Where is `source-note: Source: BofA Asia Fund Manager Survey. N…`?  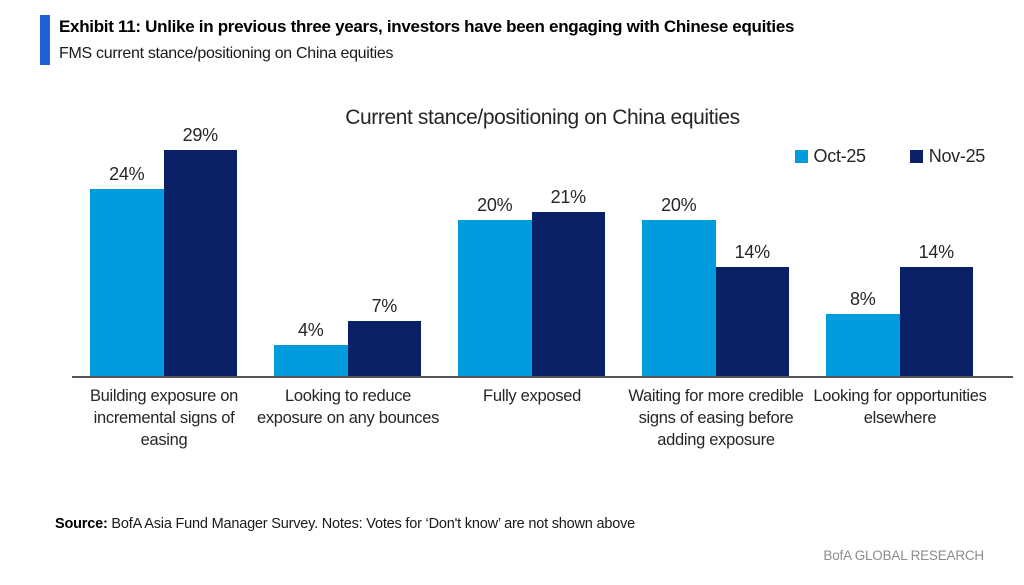 source-note: Source: BofA Asia Fund Manager Survey. N… is located at coordinates (345, 524).